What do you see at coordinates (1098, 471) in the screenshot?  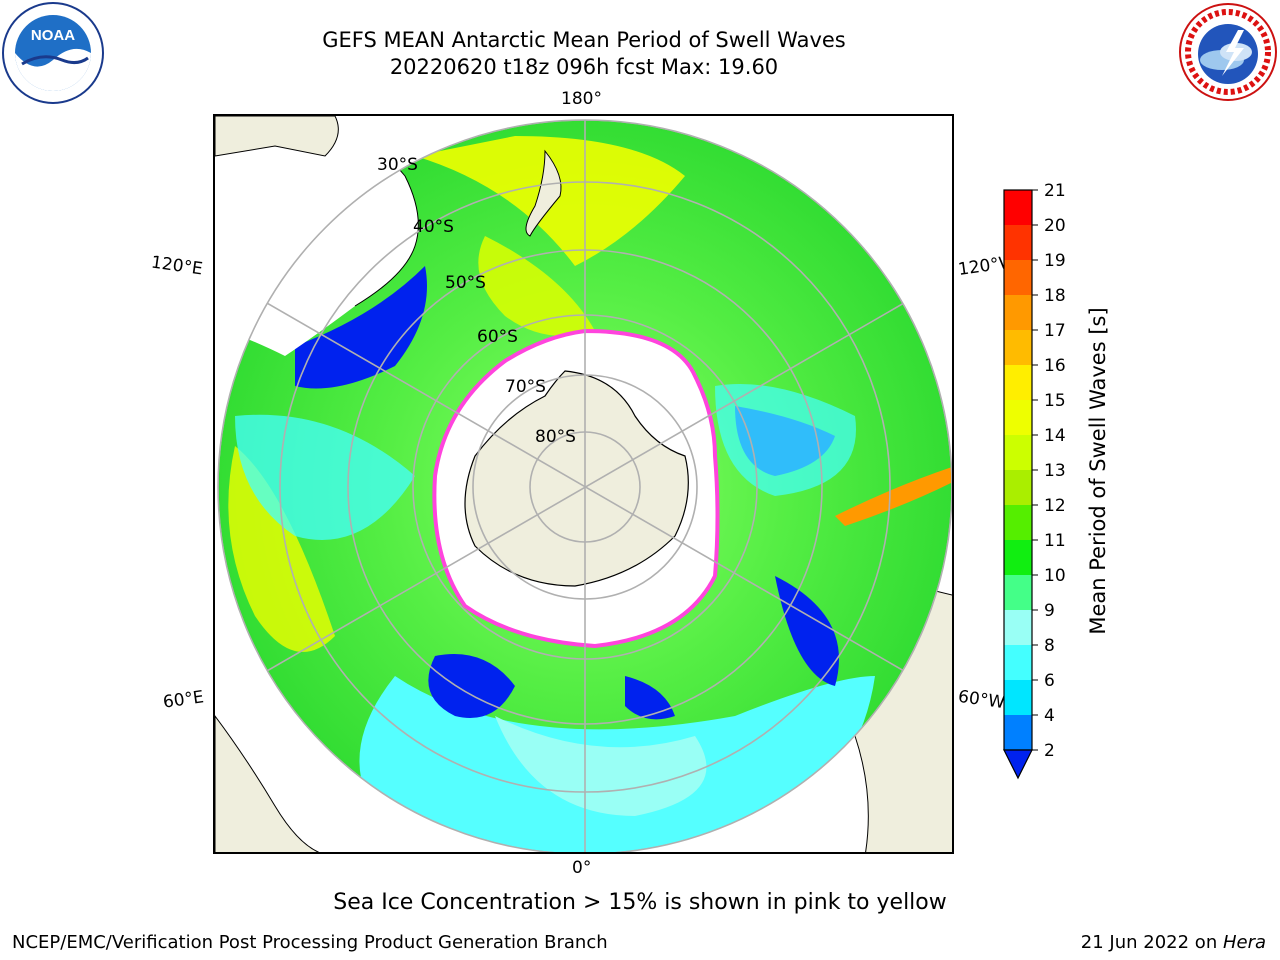 I see `colorbar-label: Mean Period of Swell Waves [s]` at bounding box center [1098, 471].